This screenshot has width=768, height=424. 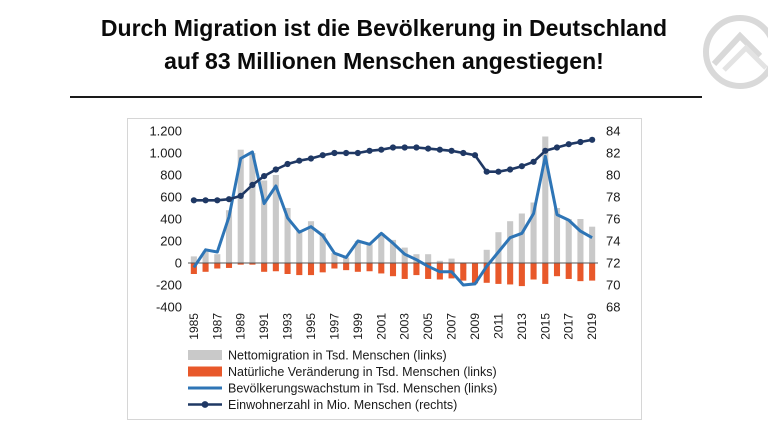 I want to click on y-right-tick-label: 80, so click(x=613, y=175).